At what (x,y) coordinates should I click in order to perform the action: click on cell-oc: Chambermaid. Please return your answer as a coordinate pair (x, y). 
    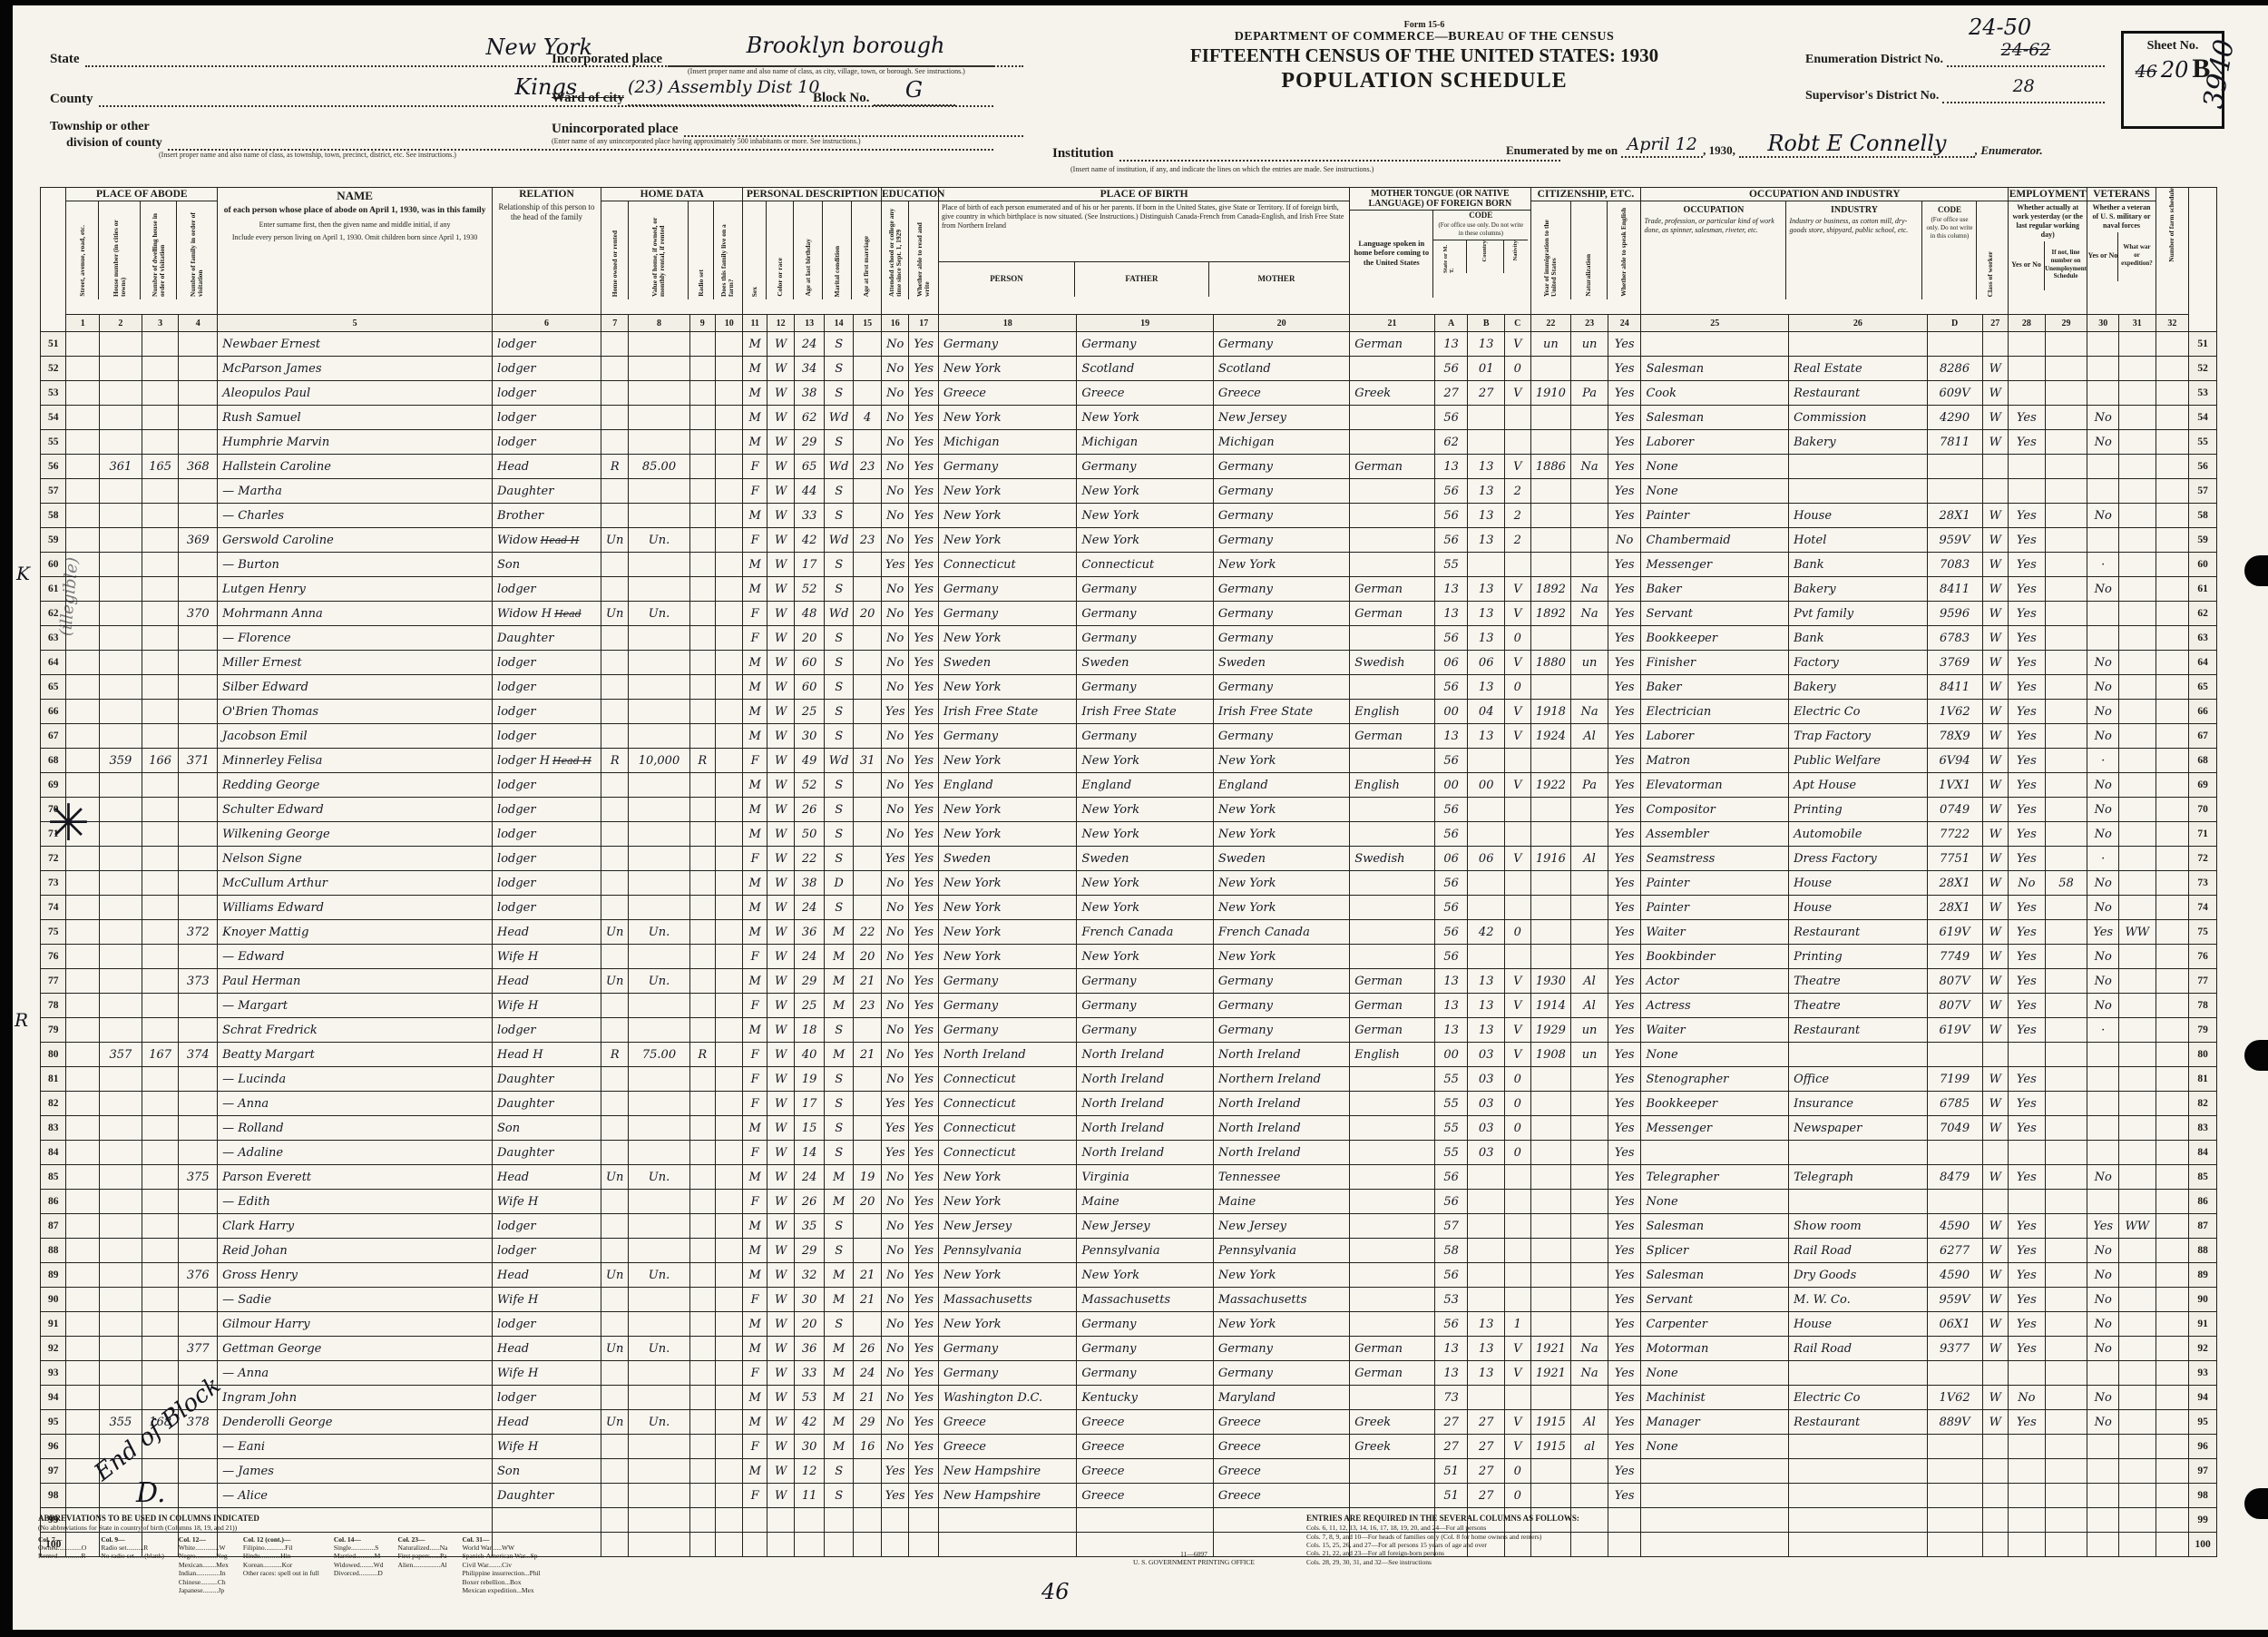
    Looking at the image, I should click on (1715, 540).